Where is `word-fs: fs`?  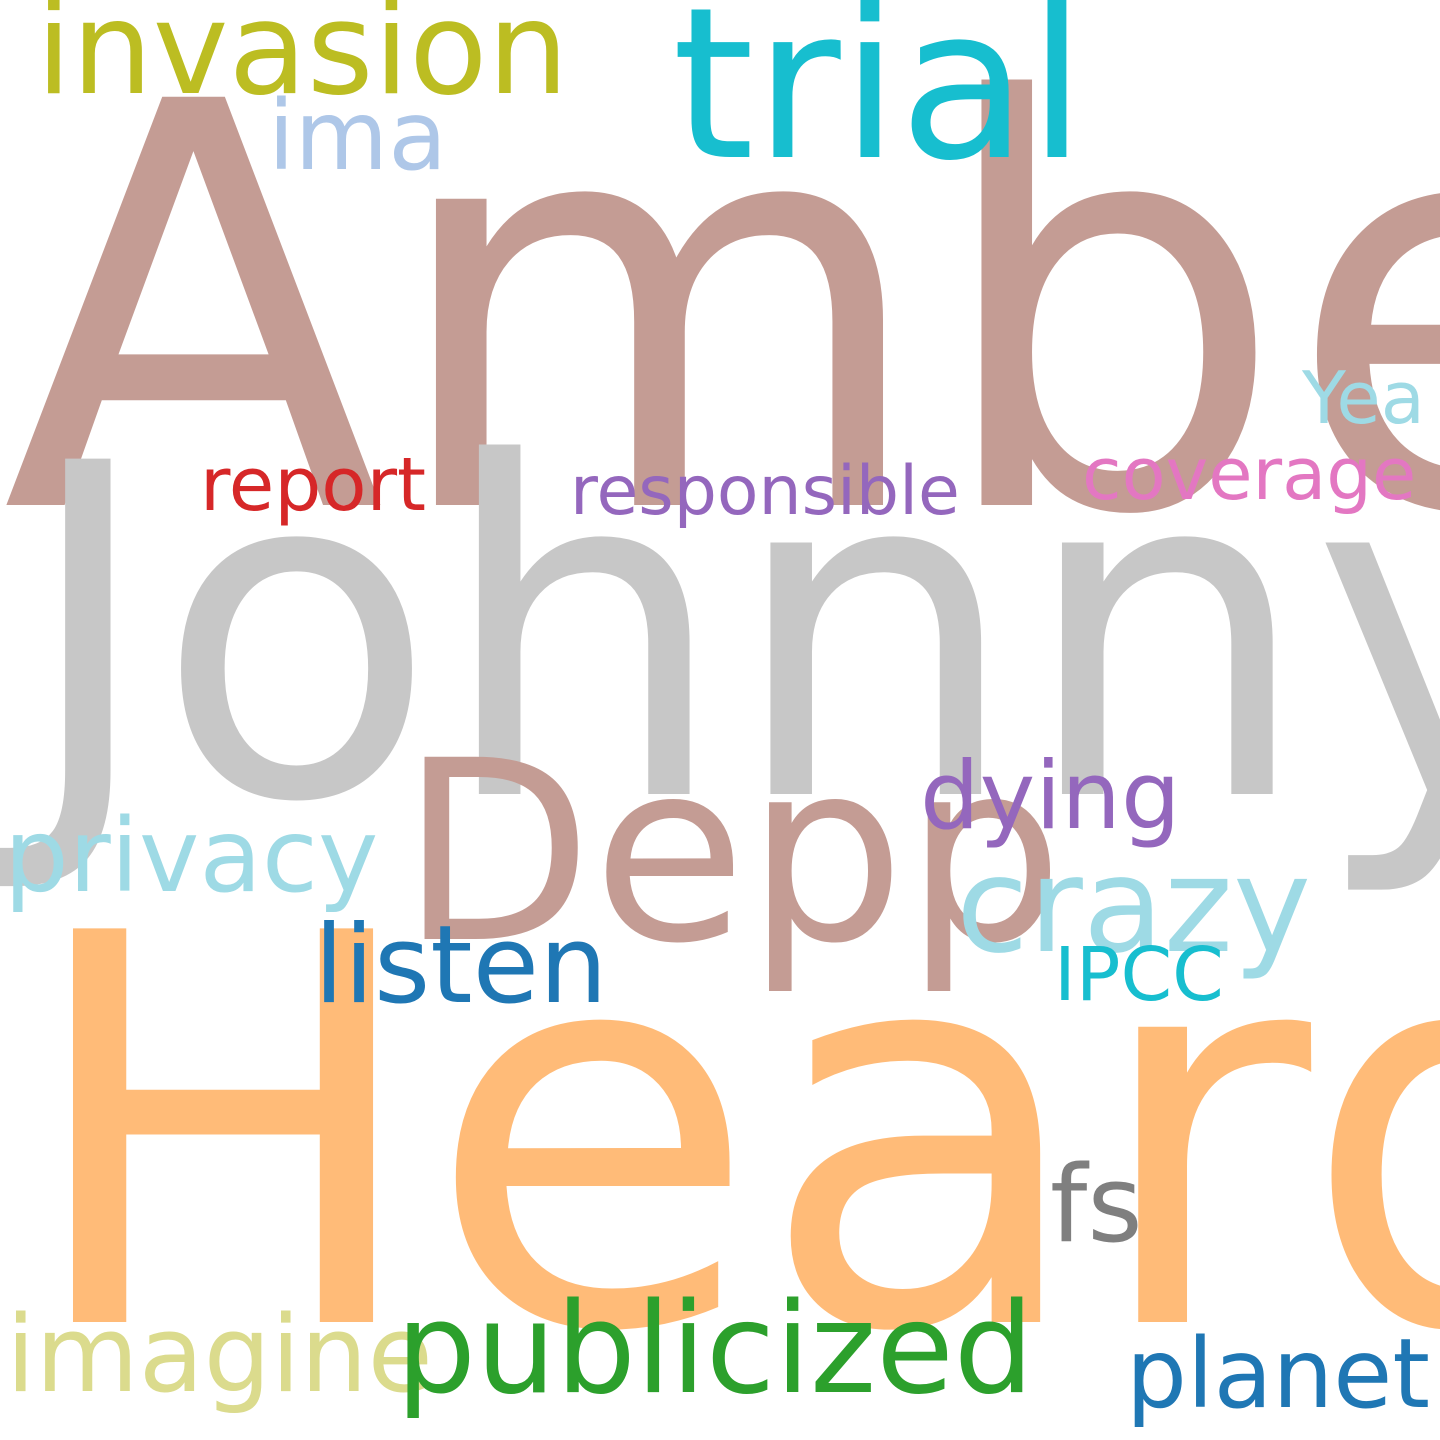 word-fs: fs is located at coordinates (1096, 1204).